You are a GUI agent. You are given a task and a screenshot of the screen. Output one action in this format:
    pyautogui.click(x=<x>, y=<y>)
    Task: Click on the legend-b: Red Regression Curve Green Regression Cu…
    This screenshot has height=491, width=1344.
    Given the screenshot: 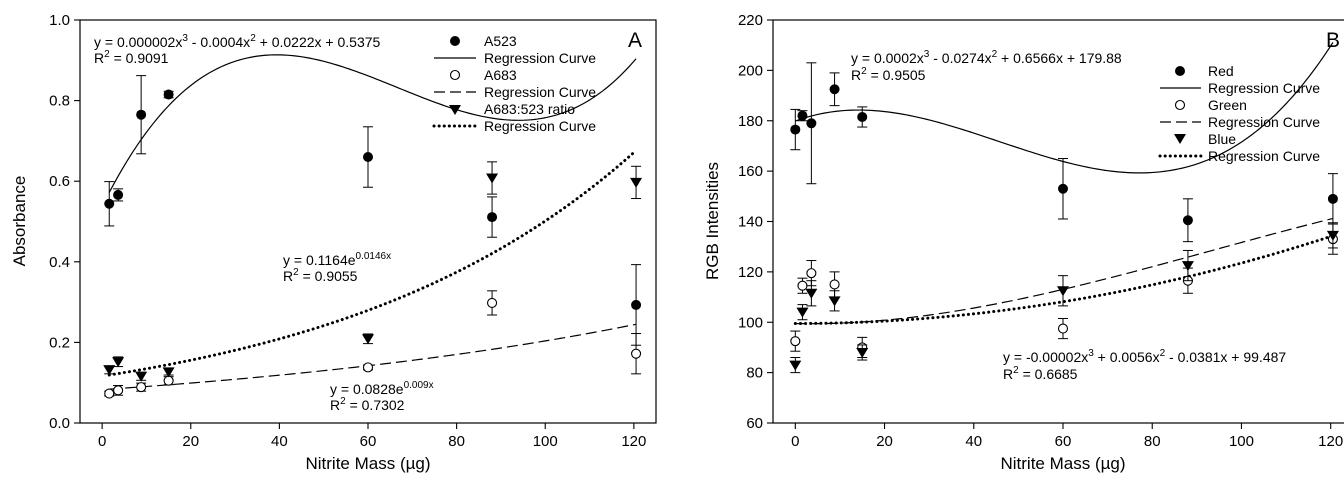 What is the action you would take?
    pyautogui.click(x=1239, y=113)
    